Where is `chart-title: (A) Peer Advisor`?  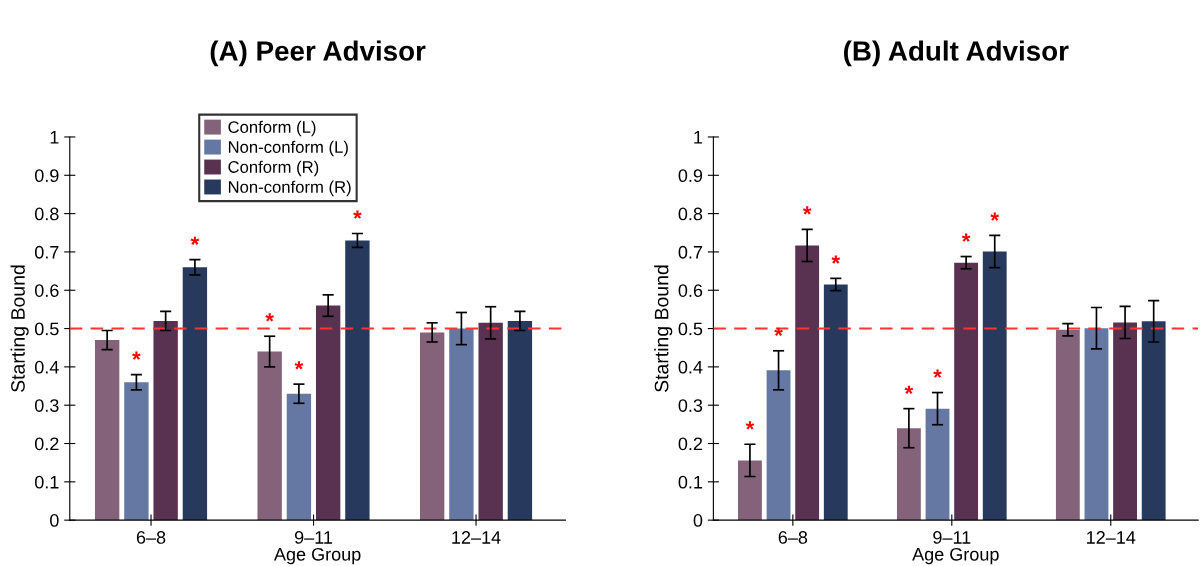 chart-title: (A) Peer Advisor is located at coordinates (318, 53).